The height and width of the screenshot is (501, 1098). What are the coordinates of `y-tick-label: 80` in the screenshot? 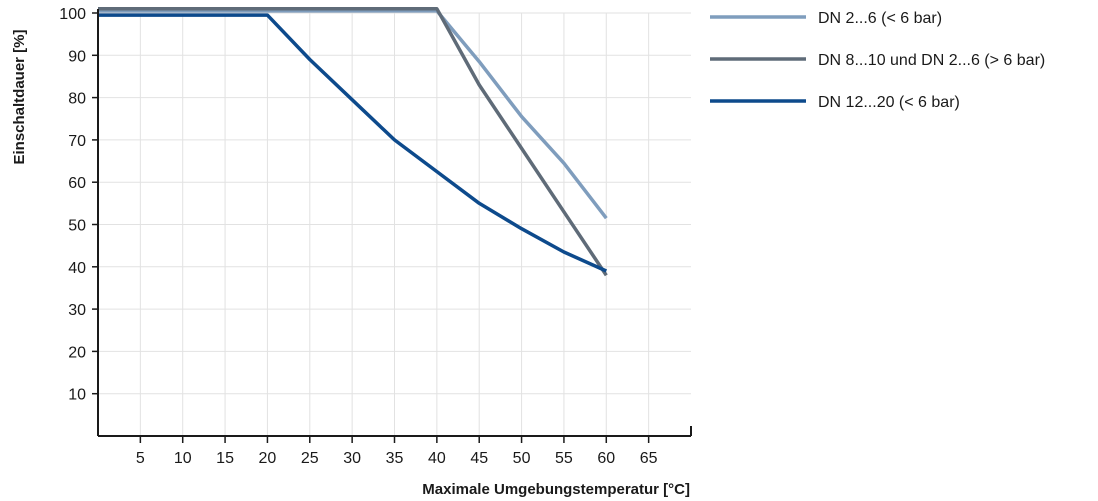 It's located at (77, 99).